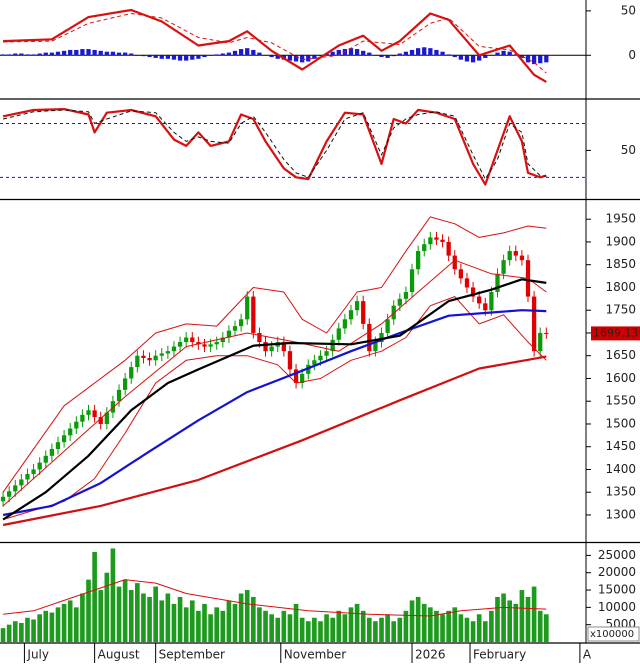 The width and height of the screenshot is (640, 665). Describe the element at coordinates (613, 634) in the screenshot. I see `unit-label-box` at that location.